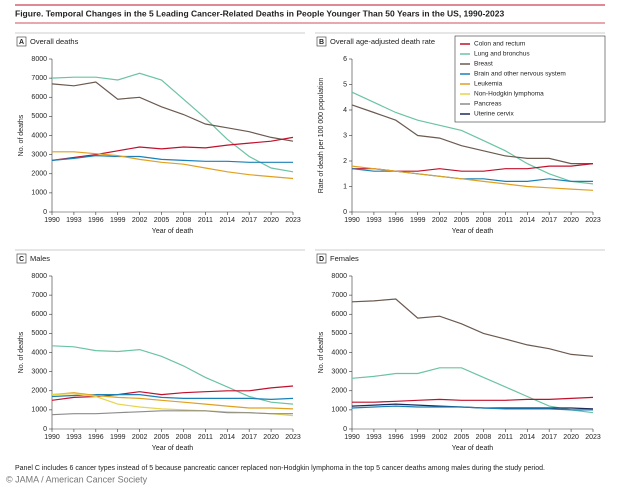 The height and width of the screenshot is (487, 634). Describe the element at coordinates (344, 258) in the screenshot. I see `panel-title: Females` at that location.